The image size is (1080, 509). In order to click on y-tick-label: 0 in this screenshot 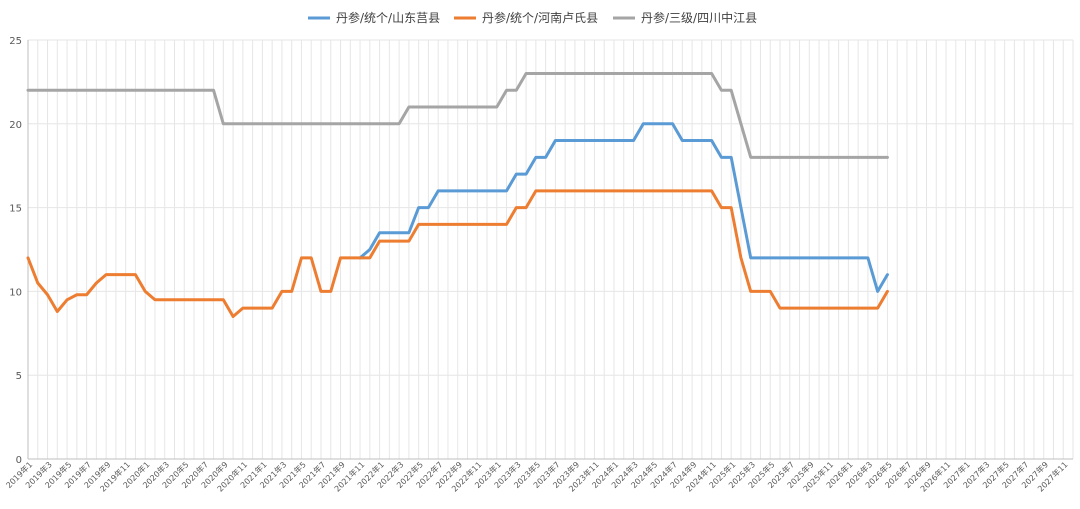, I will do `click(19, 460)`.